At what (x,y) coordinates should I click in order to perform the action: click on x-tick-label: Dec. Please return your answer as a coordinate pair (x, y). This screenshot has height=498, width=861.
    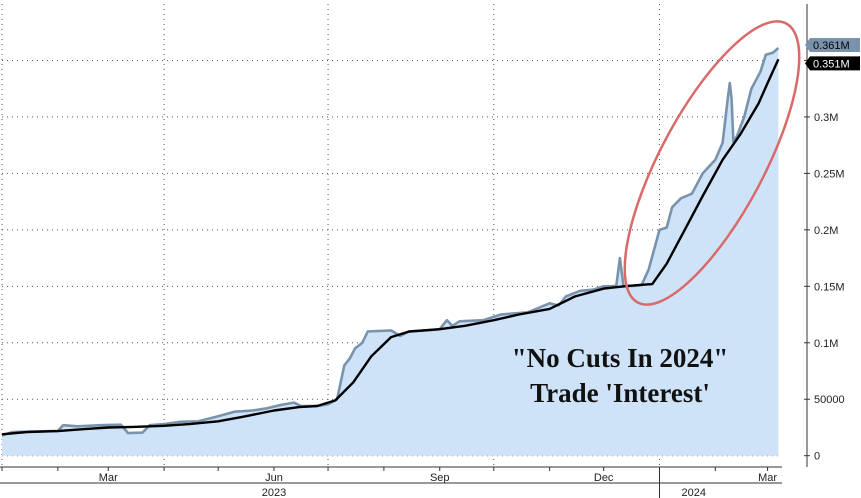
    Looking at the image, I should click on (604, 478).